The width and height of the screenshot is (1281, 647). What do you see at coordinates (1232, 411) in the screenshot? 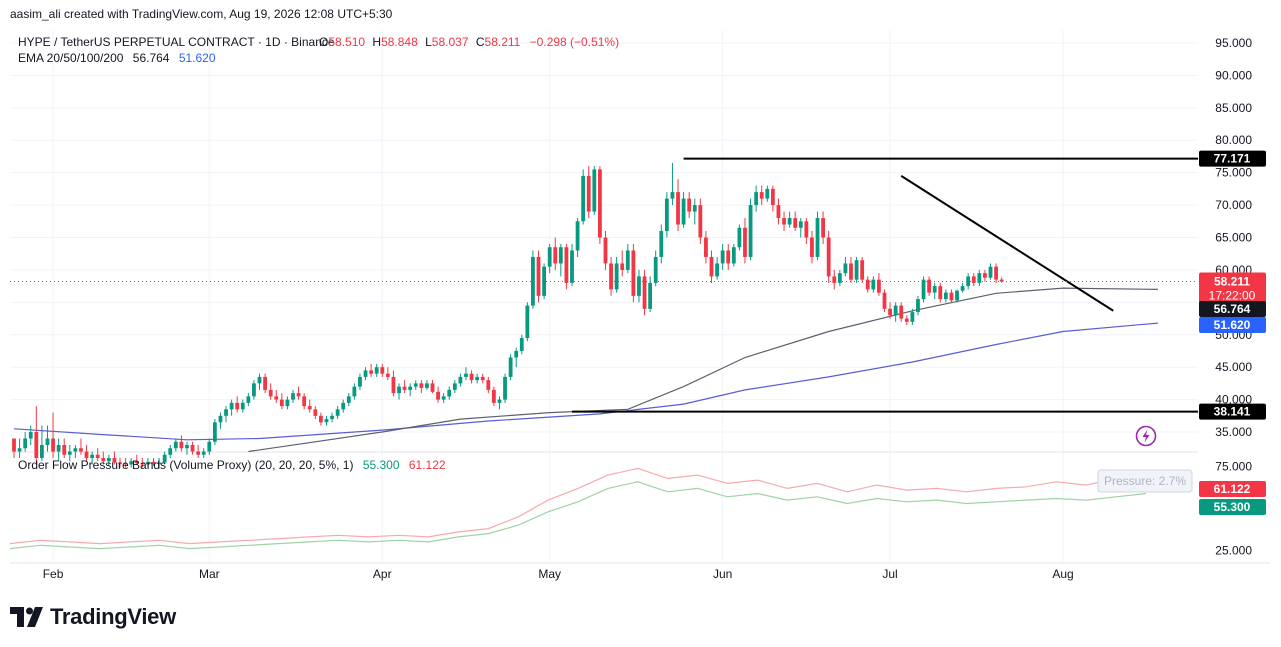
I see `badge-support: 38.141` at bounding box center [1232, 411].